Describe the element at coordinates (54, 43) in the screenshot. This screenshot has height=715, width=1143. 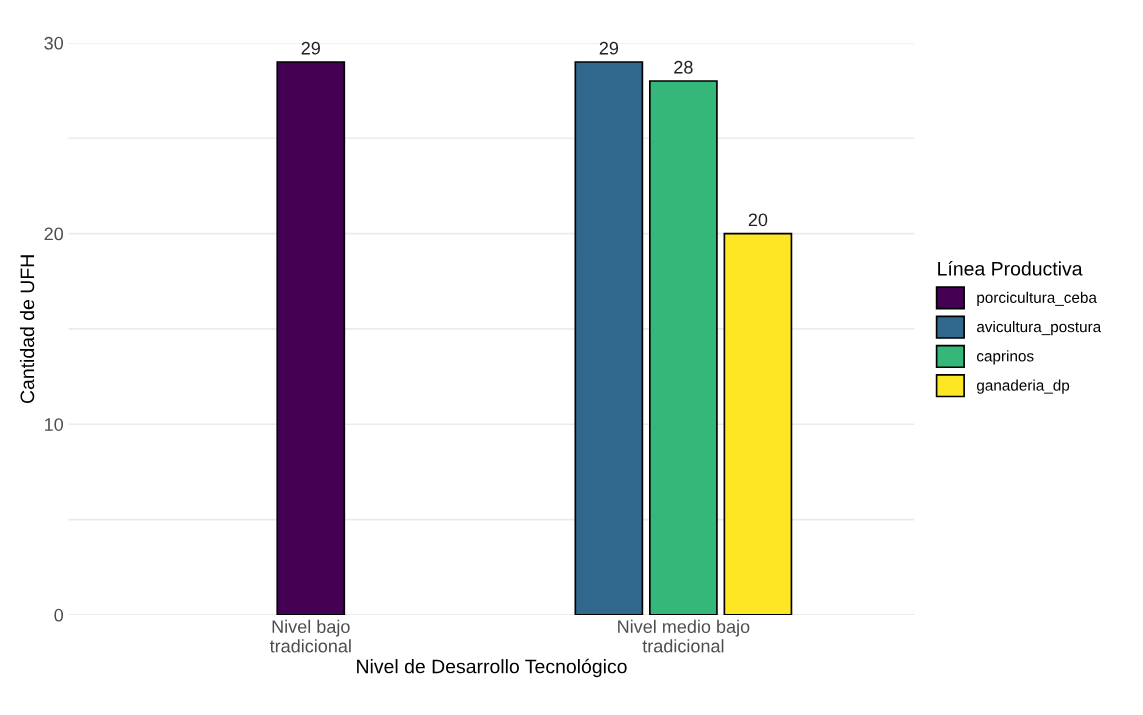
I see `y-tick-label: 30` at that location.